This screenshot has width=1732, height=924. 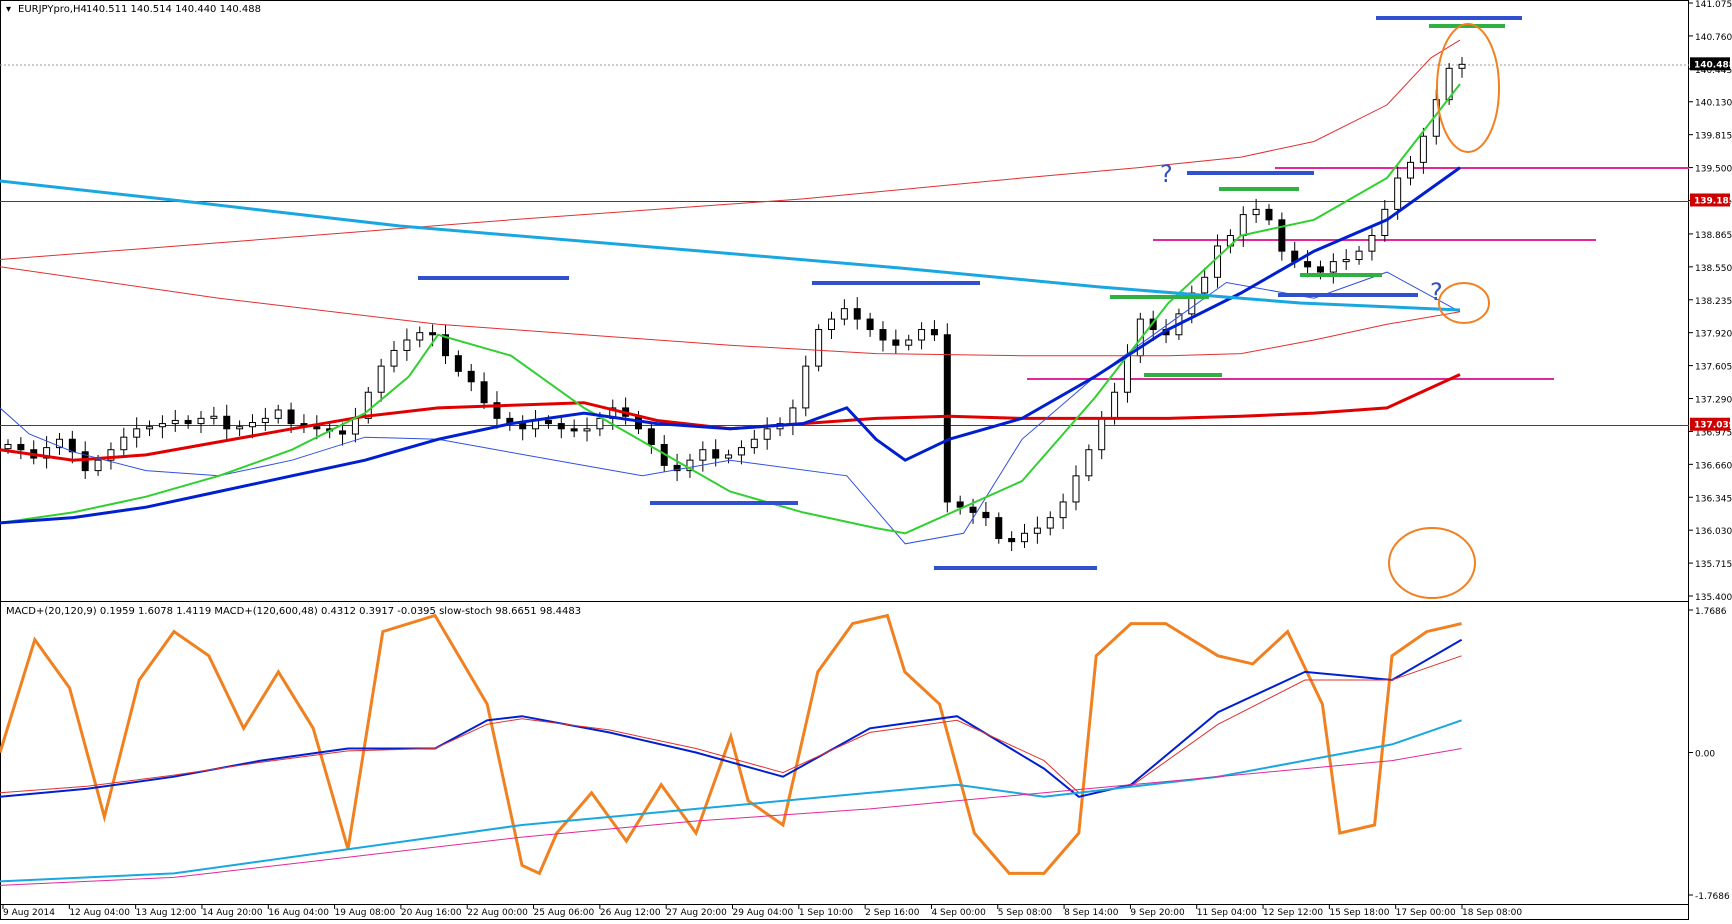 What do you see at coordinates (1713, 71) in the screenshot?
I see `price-tick-label: 140.445` at bounding box center [1713, 71].